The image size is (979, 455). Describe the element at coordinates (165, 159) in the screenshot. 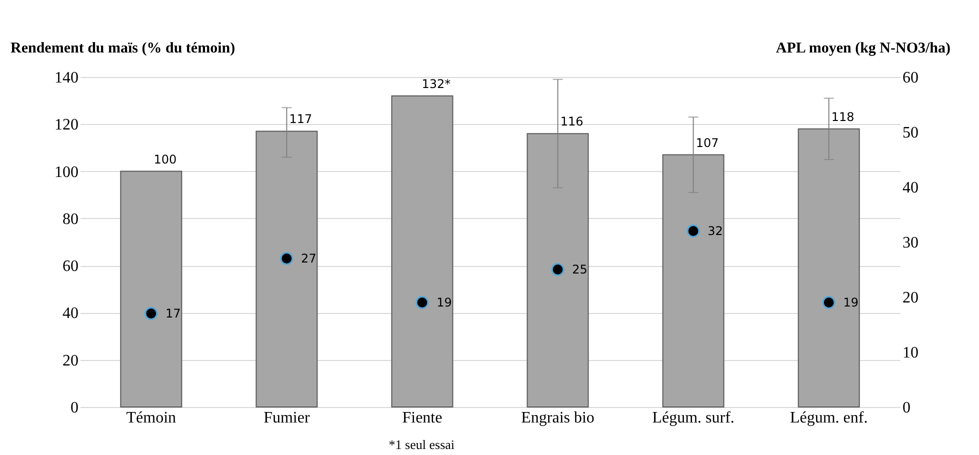

I see `data-label: 100` at that location.